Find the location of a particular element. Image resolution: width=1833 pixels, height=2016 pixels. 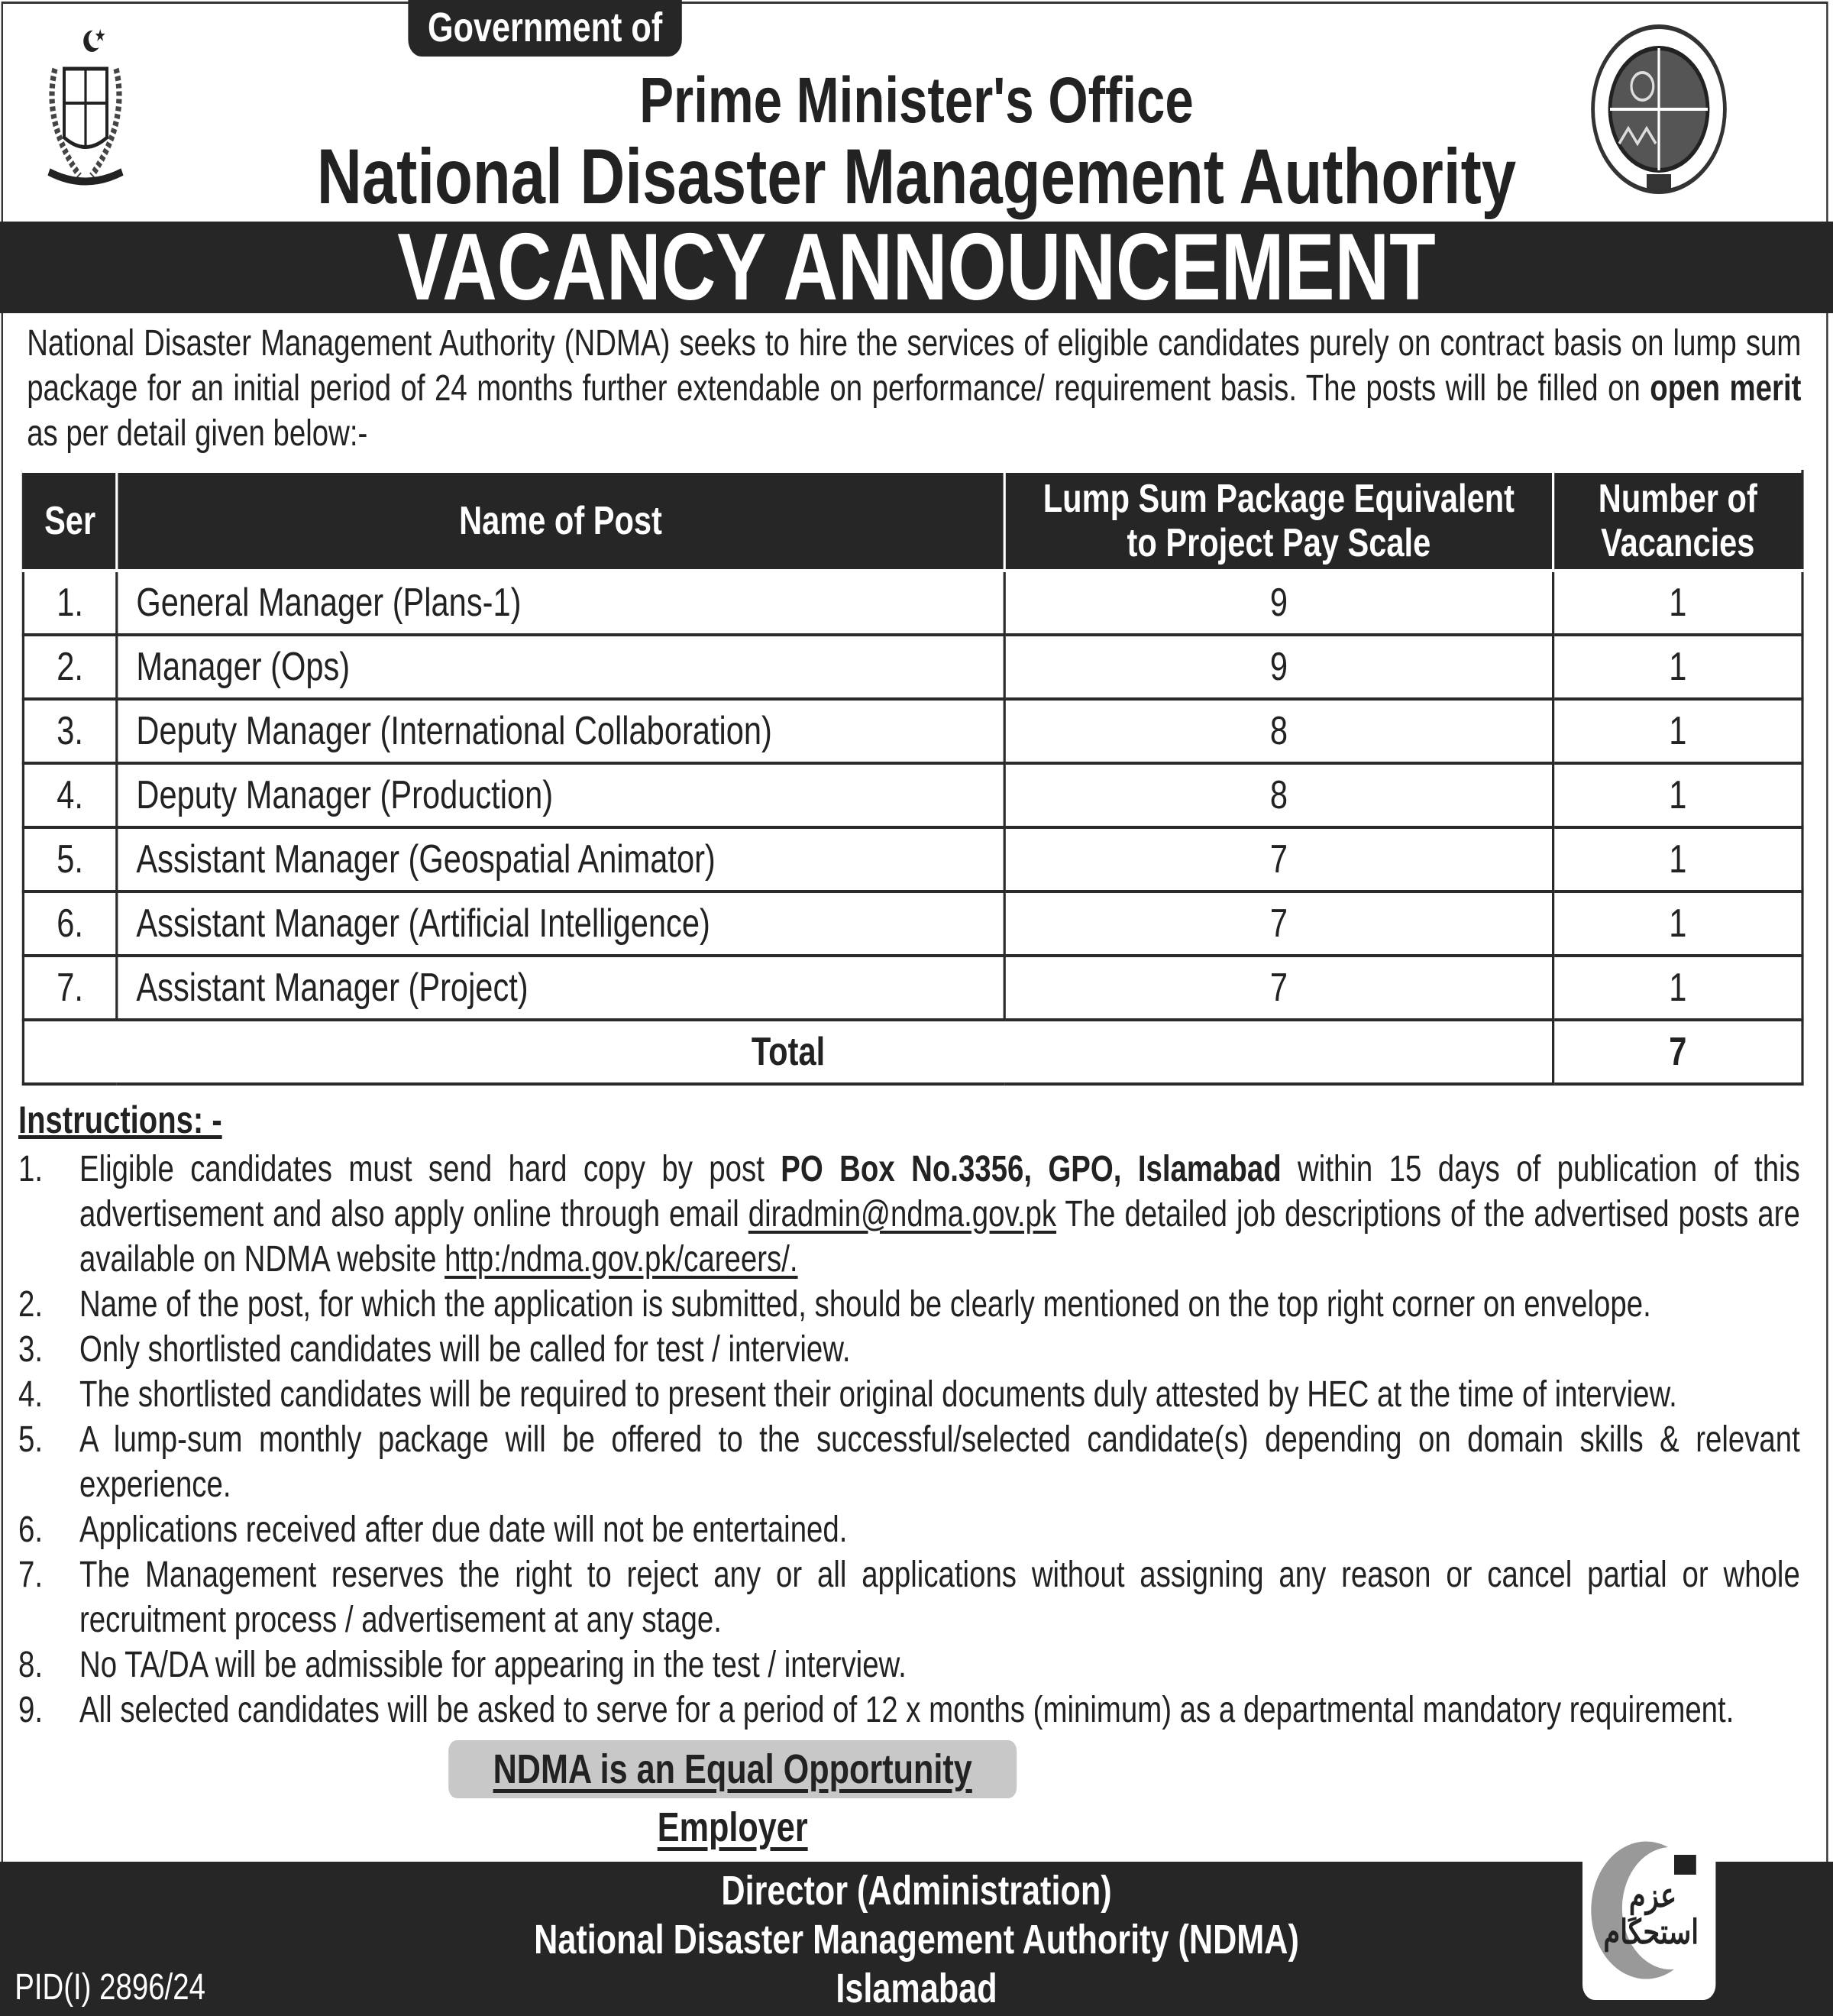

slogan-text: عزمِ استحکام is located at coordinates (1651, 1914).